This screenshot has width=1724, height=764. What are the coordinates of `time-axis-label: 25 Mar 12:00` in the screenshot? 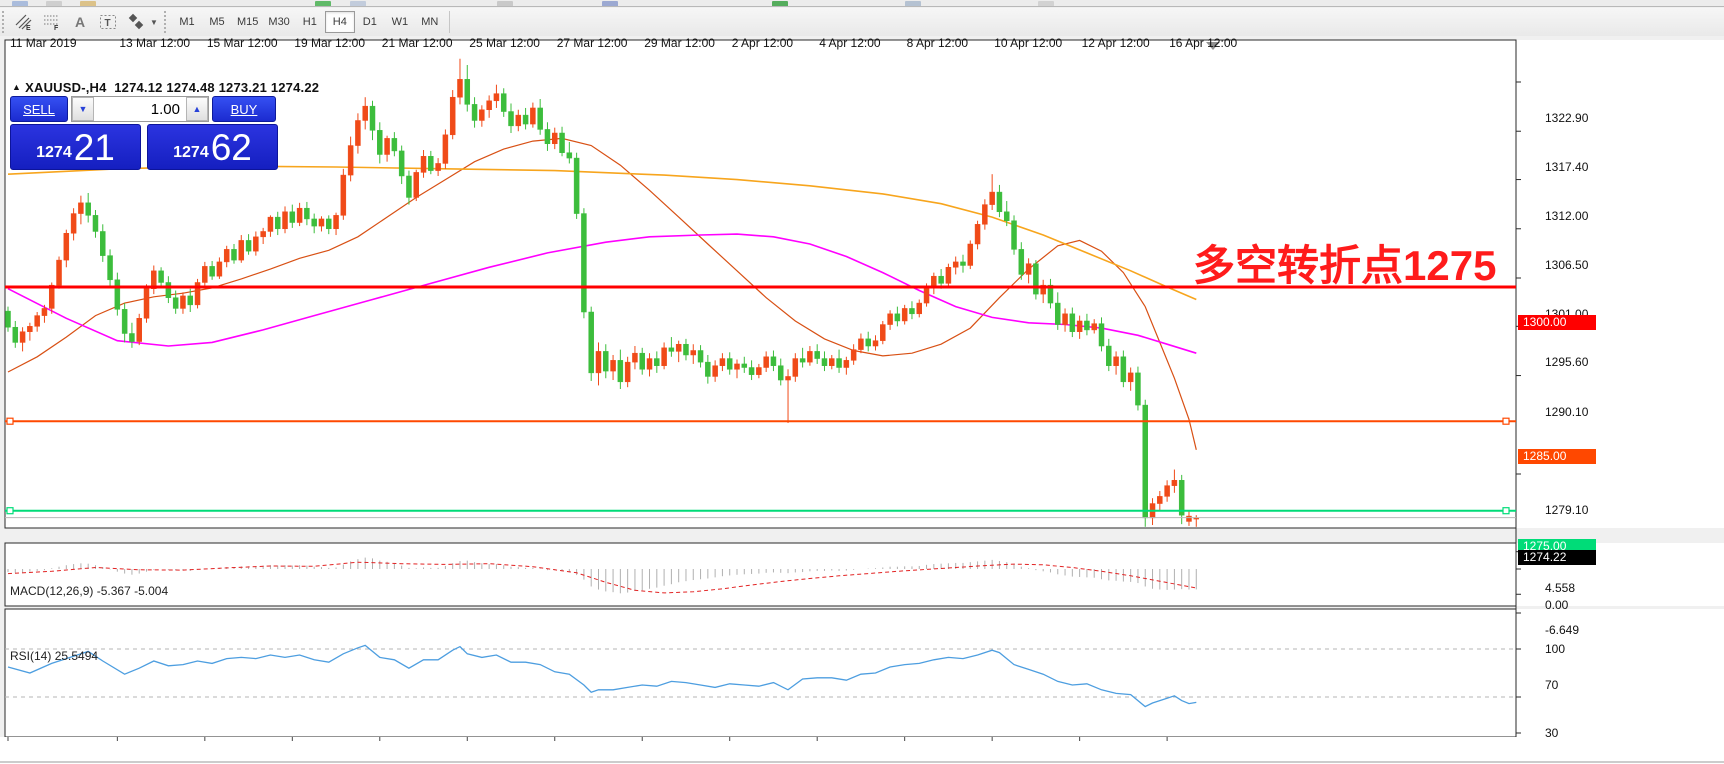 It's located at (504, 43).